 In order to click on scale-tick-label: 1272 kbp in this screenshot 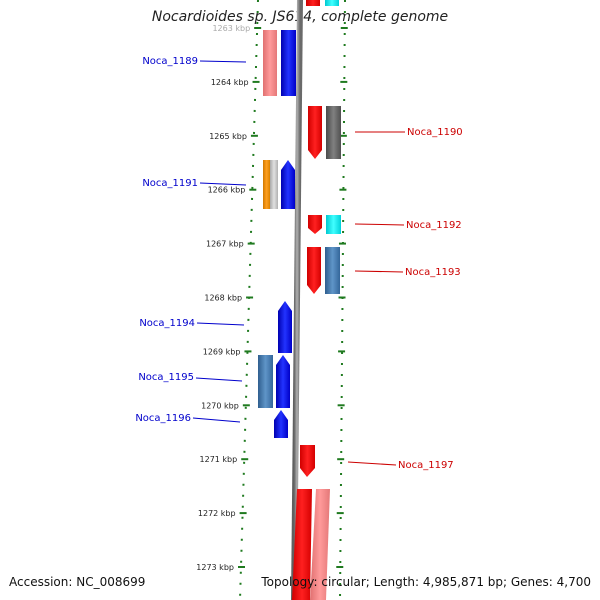, I will do `click(217, 513)`.